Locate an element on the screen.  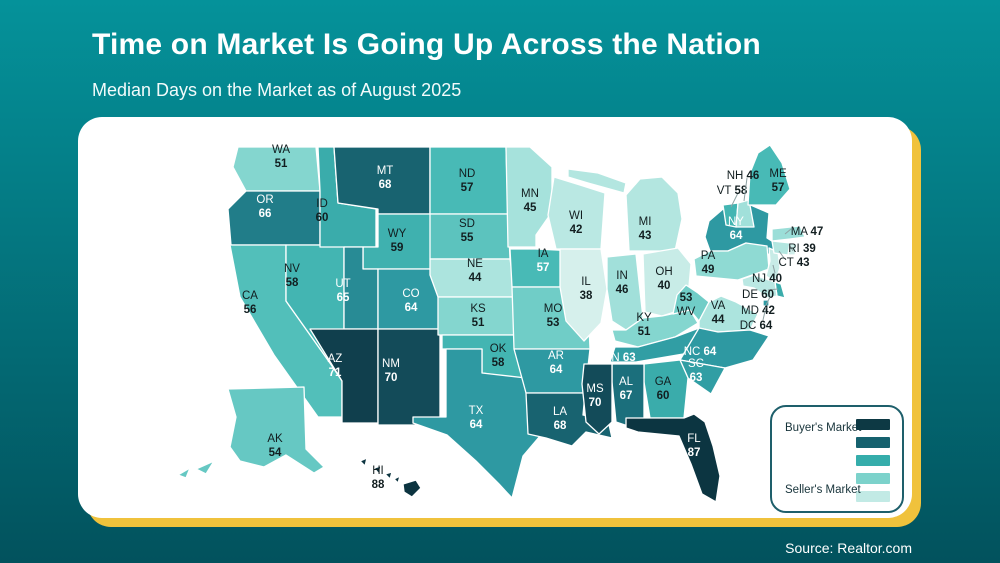
state-label-WA: WA is located at coordinates (281, 150).